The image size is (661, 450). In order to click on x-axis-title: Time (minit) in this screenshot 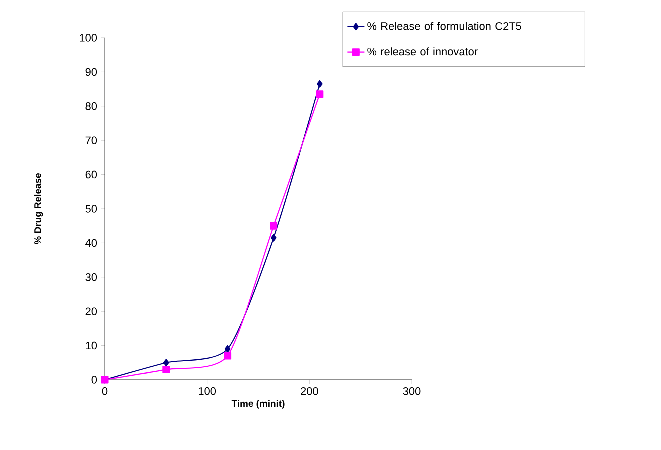, I will do `click(258, 404)`.